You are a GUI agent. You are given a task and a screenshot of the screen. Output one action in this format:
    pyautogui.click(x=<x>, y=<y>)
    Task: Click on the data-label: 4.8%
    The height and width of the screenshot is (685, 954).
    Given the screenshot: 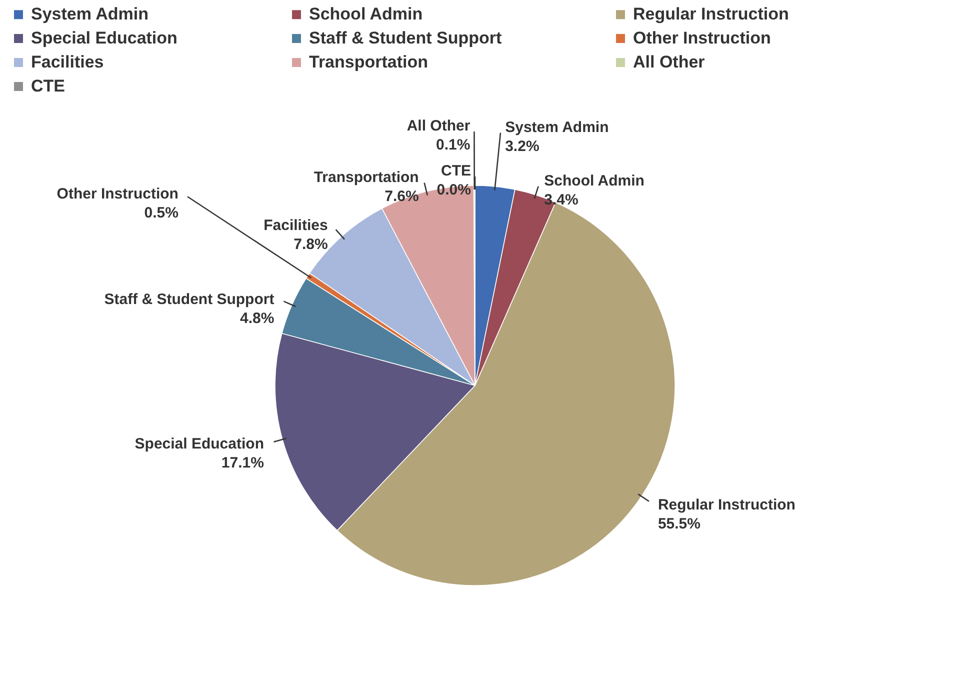 What is the action you would take?
    pyautogui.click(x=257, y=318)
    